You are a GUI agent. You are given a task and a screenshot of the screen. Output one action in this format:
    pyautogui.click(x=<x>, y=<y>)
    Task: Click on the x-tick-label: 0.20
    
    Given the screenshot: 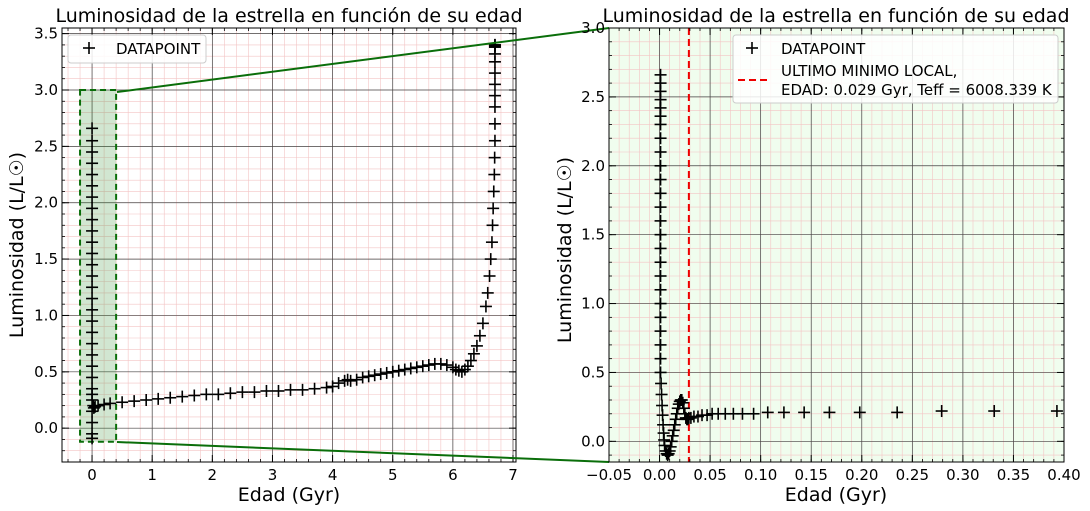 What is the action you would take?
    pyautogui.click(x=861, y=475)
    